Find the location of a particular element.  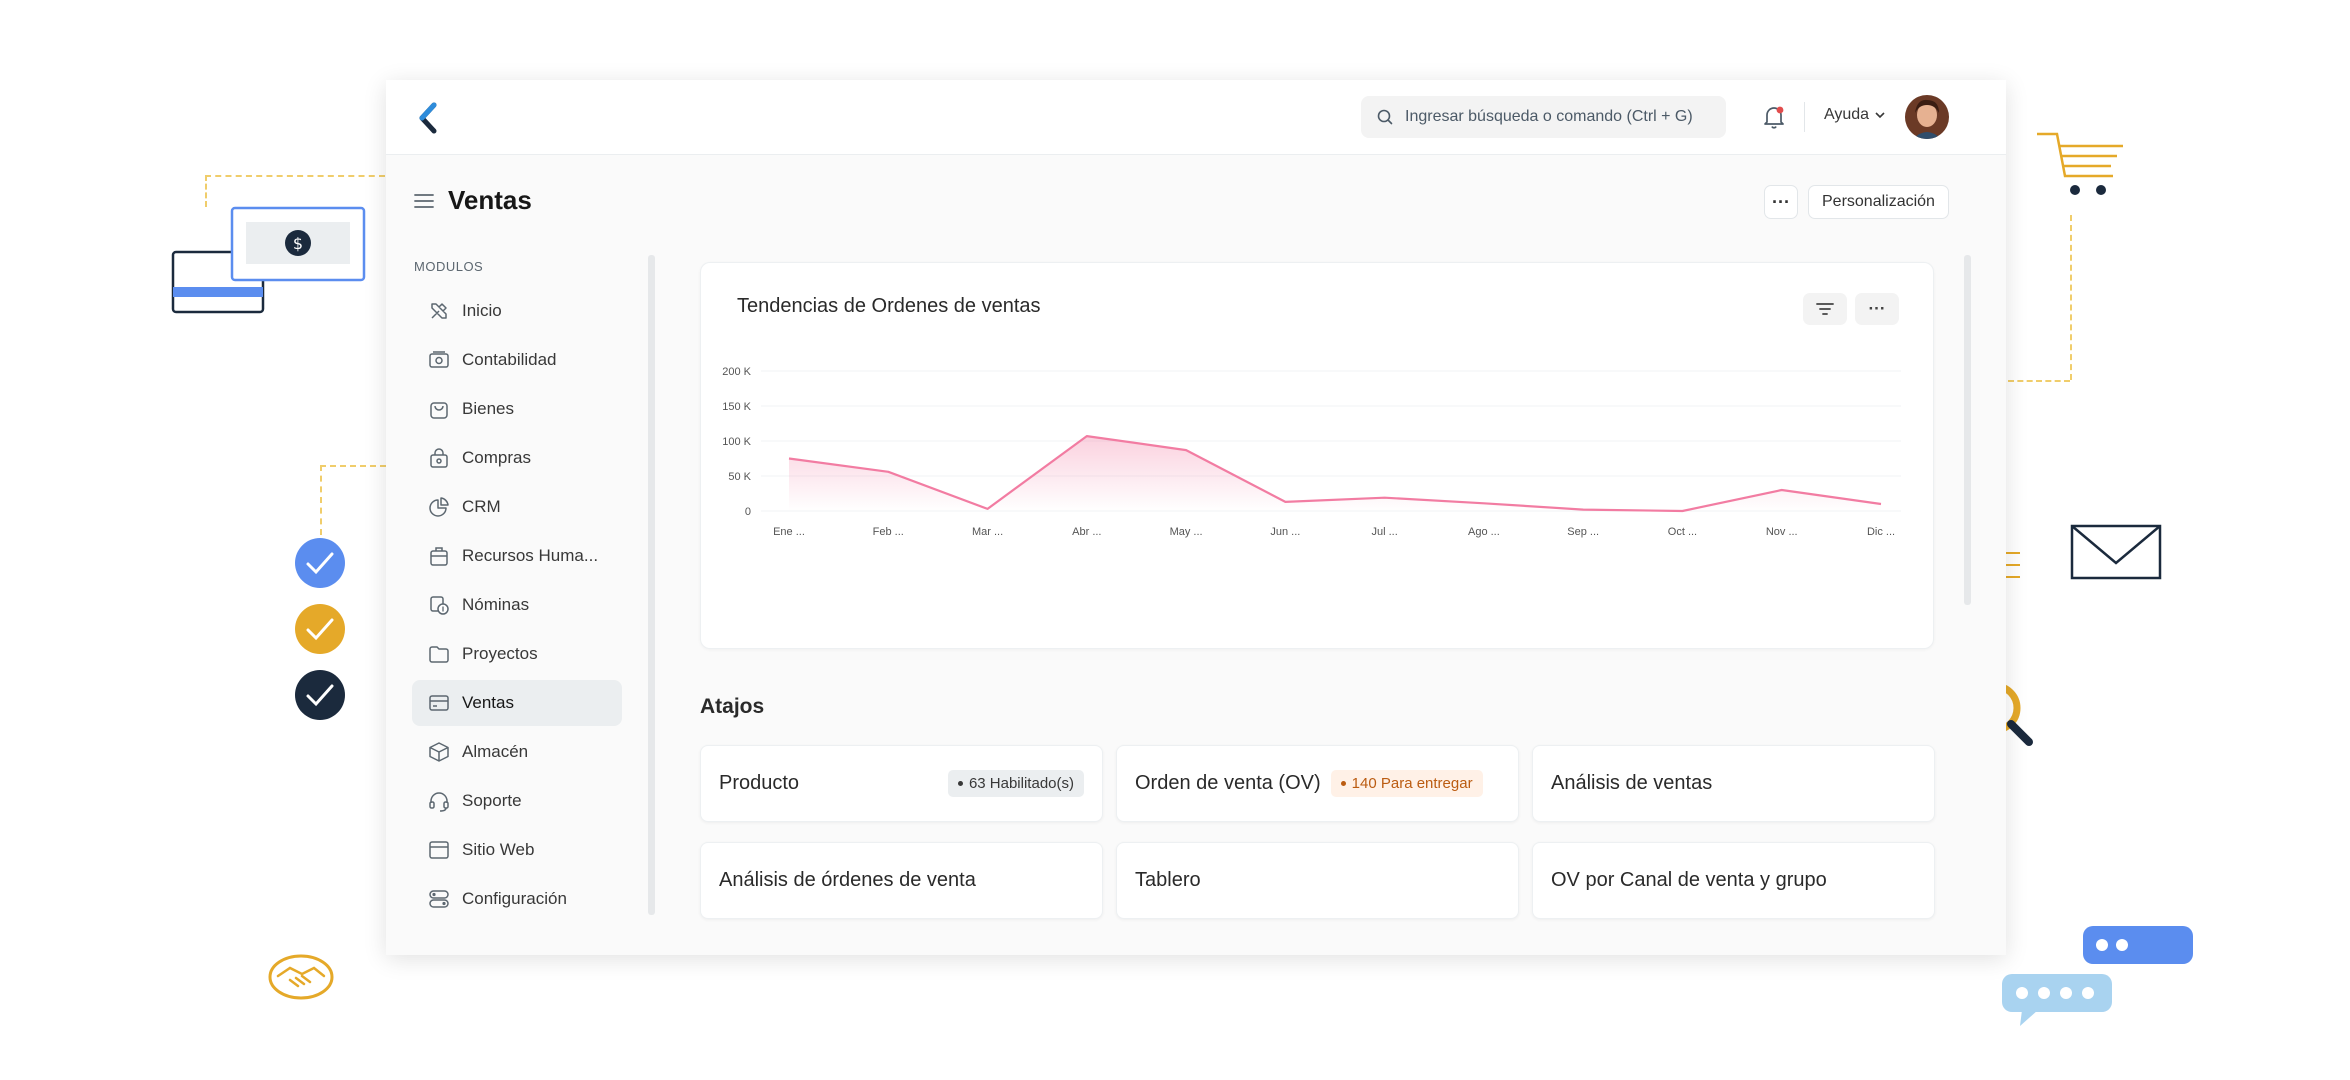

search-input is located at coordinates (1555, 117).